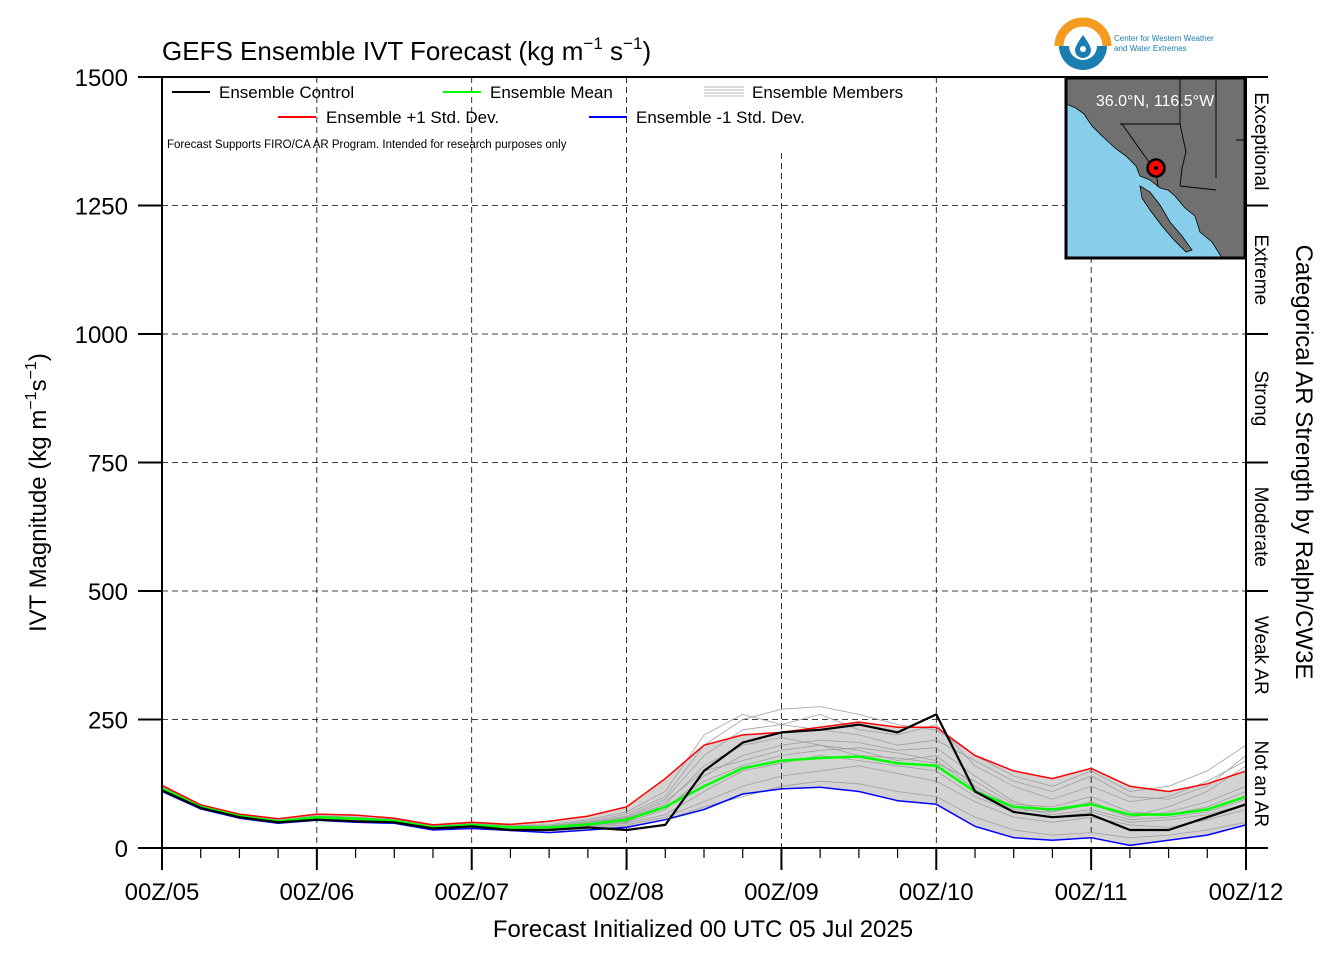  I want to click on y-tick-label: 1500, so click(101, 78).